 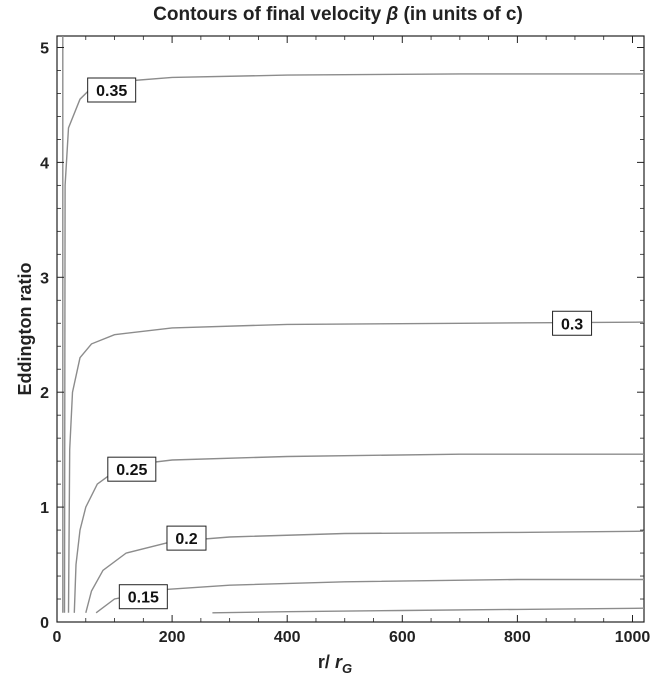 What do you see at coordinates (428, 610) in the screenshot?
I see `contour-line-unlabeled` at bounding box center [428, 610].